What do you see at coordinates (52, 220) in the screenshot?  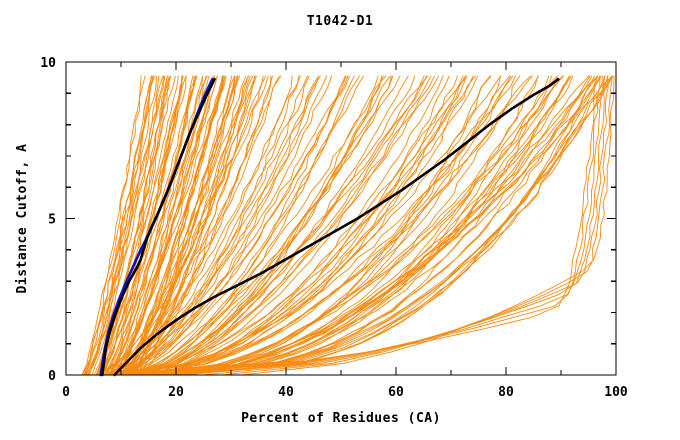 I see `y-tick-label: 5` at bounding box center [52, 220].